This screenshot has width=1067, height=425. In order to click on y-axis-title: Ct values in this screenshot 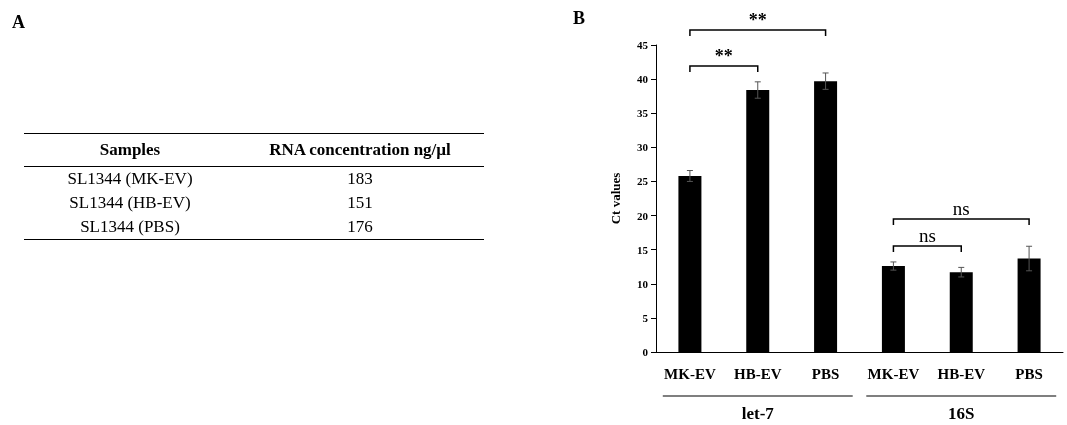, I will do `click(615, 198)`.